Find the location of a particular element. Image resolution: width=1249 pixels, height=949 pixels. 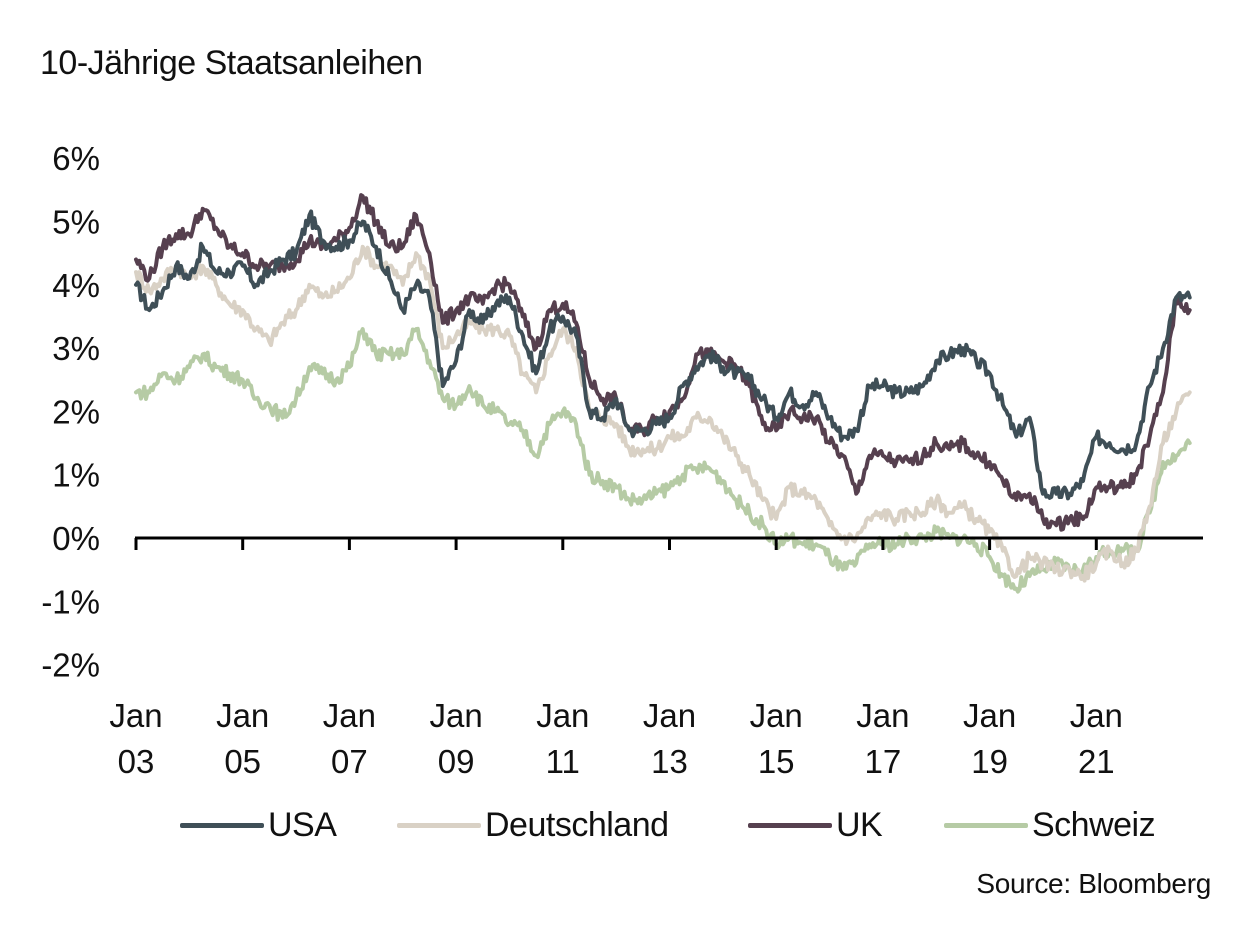

legend-item-usa: USA is located at coordinates (258, 825).